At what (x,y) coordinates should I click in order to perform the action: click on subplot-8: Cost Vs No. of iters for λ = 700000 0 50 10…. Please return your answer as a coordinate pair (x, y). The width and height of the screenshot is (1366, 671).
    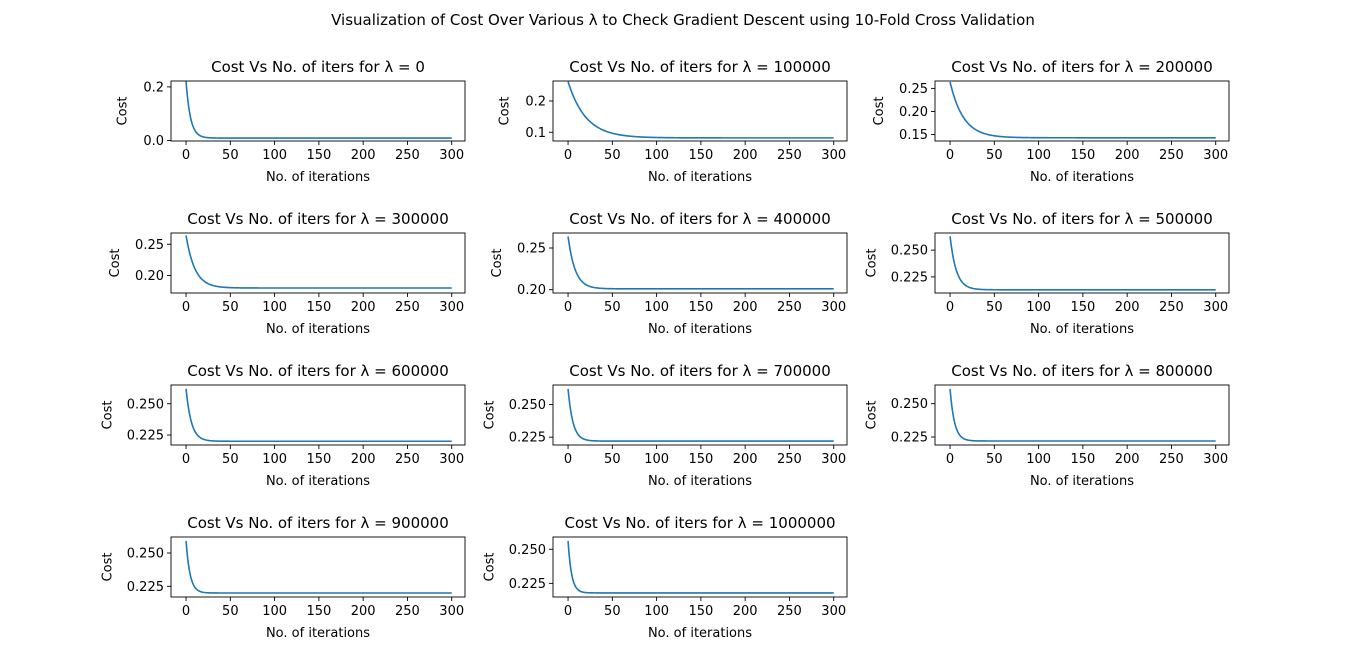
    Looking at the image, I should click on (665, 425).